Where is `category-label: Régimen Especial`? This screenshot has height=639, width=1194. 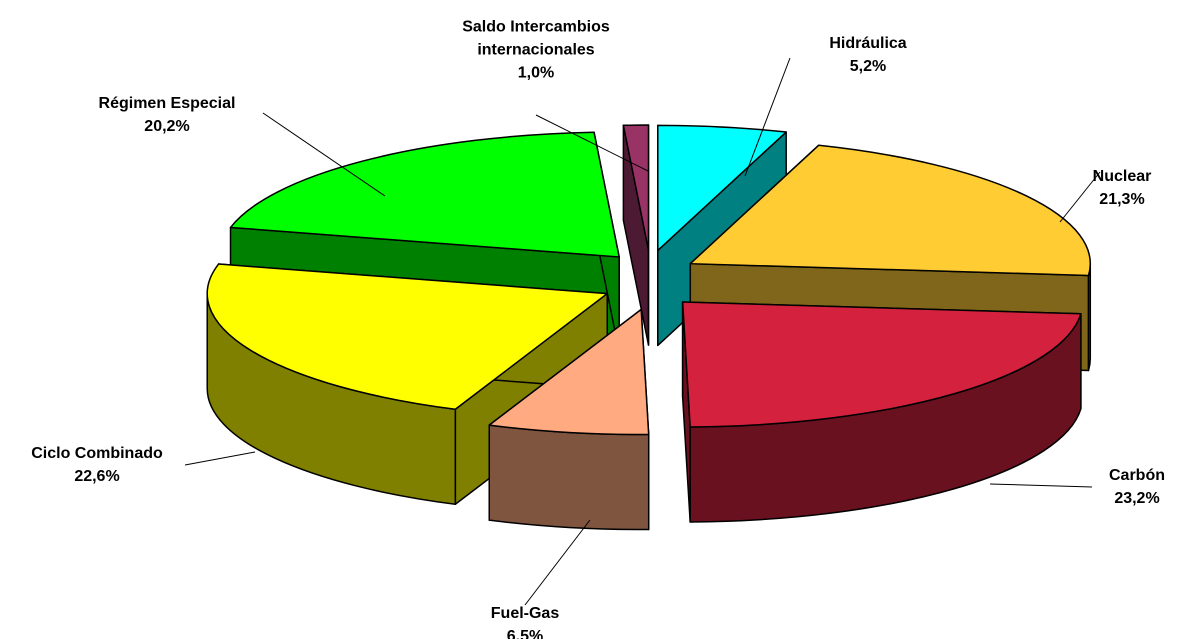 category-label: Régimen Especial is located at coordinates (167, 103).